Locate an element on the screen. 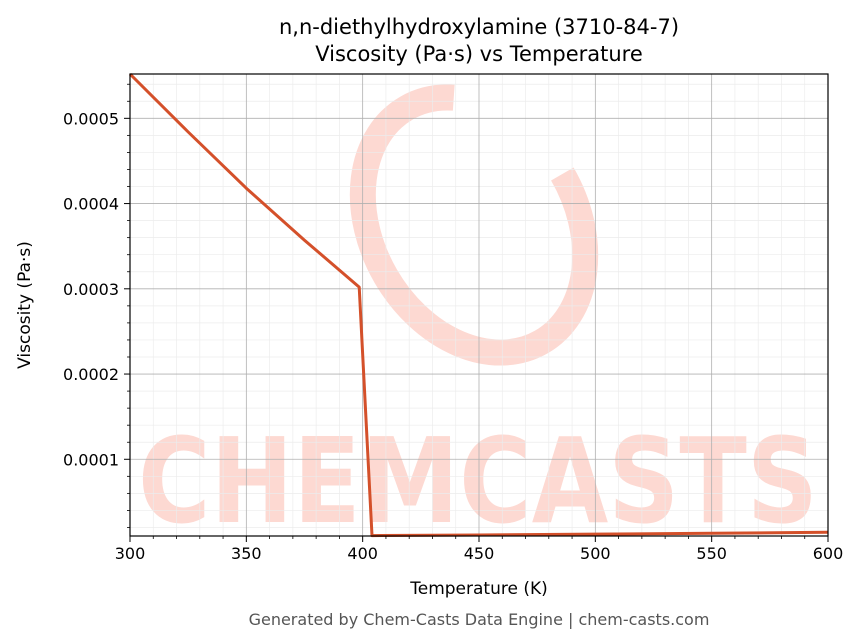 This screenshot has width=863, height=644. x-tick-label: 600 is located at coordinates (828, 553).